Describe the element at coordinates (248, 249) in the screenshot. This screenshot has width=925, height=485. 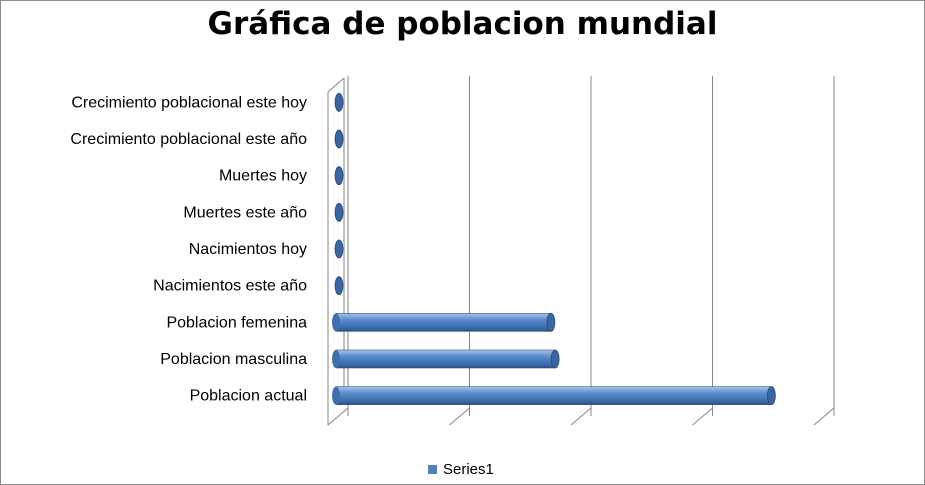
I see `category-label: Nacimientos hoy` at that location.